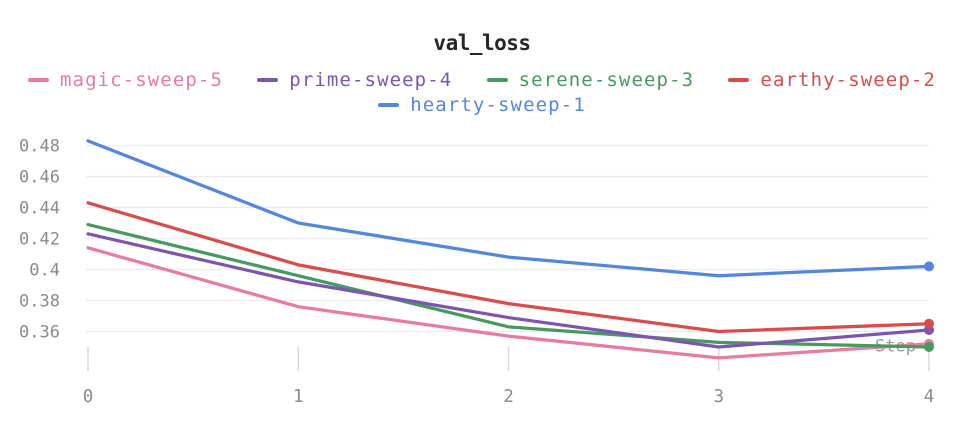 The width and height of the screenshot is (964, 435). I want to click on y-tick-label: 0.36, so click(39, 333).